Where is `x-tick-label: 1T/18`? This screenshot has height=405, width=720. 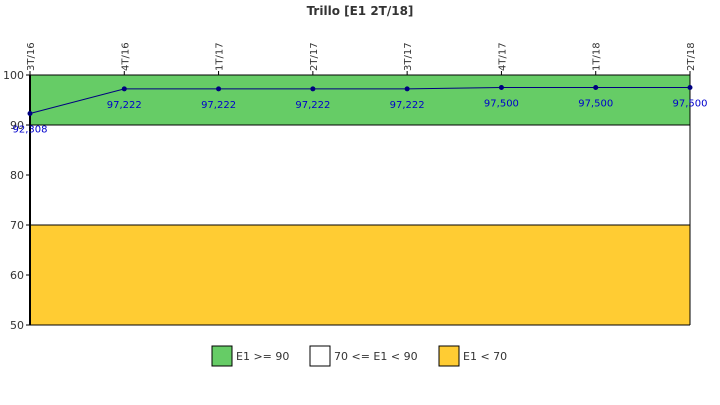 x-tick-label: 1T/18 is located at coordinates (597, 56).